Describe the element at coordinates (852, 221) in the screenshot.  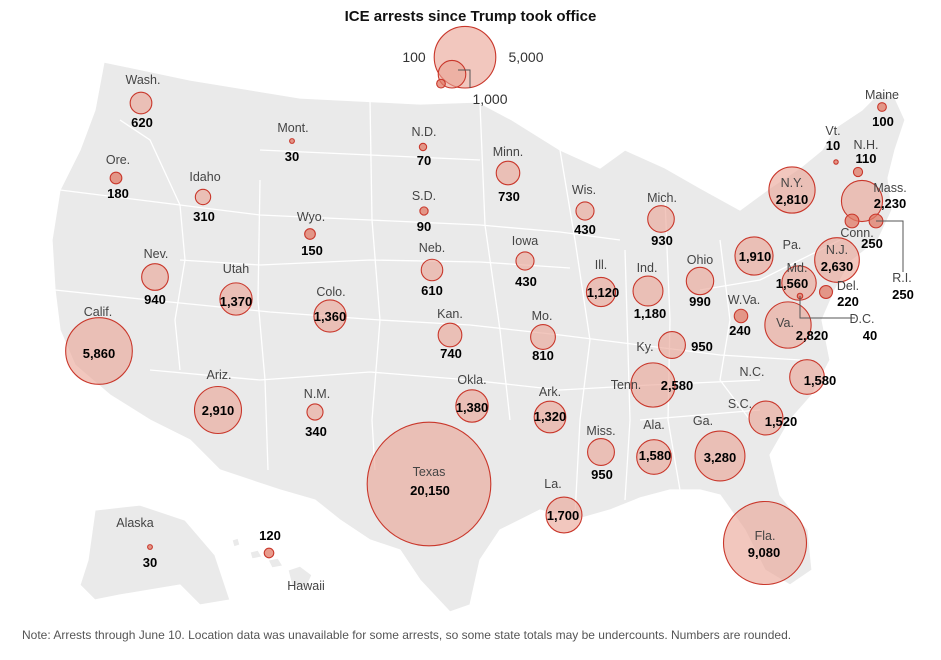
I see `bubble-conn` at that location.